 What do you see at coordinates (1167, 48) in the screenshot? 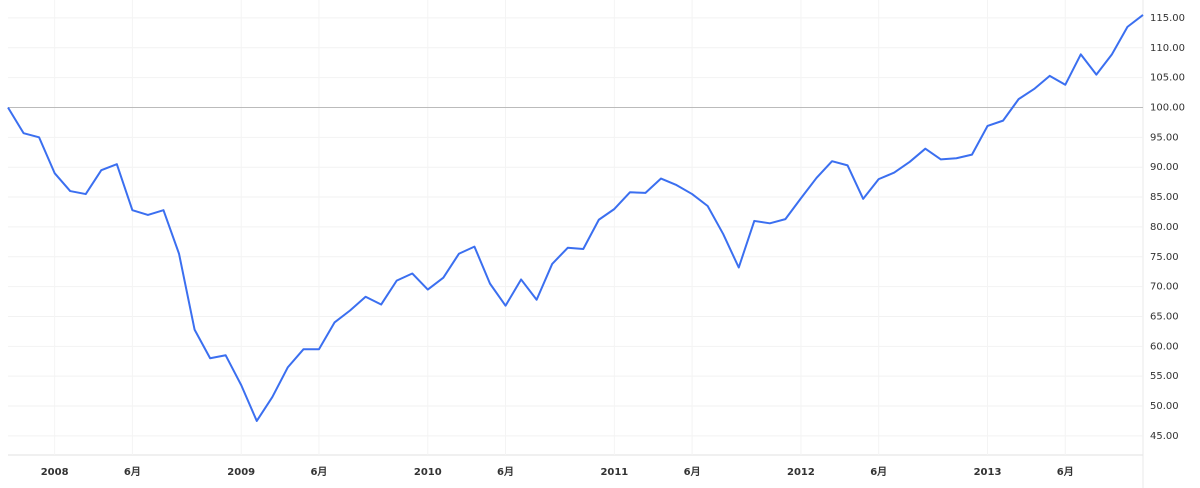
I see `y-tick-label: 110.00` at bounding box center [1167, 48].